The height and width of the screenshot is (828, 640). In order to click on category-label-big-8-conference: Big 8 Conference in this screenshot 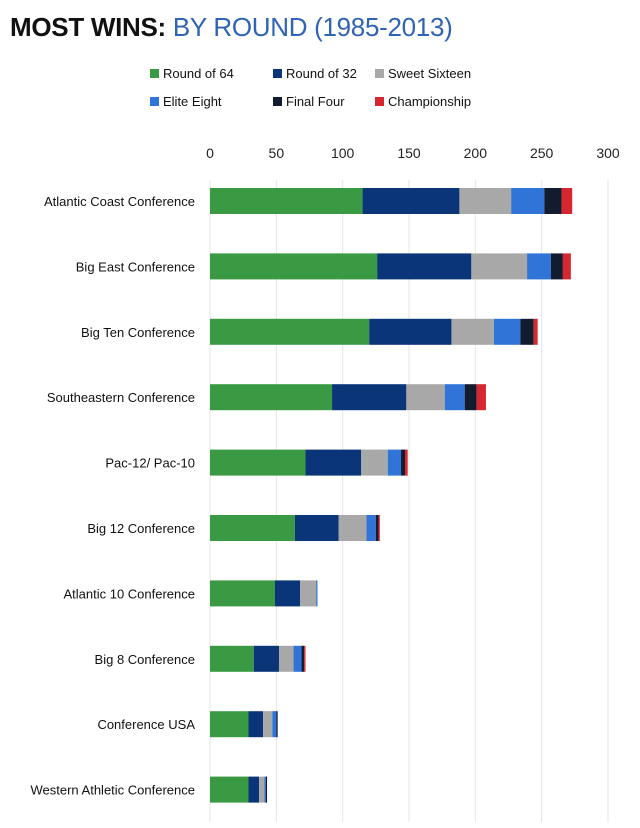, I will do `click(145, 659)`.